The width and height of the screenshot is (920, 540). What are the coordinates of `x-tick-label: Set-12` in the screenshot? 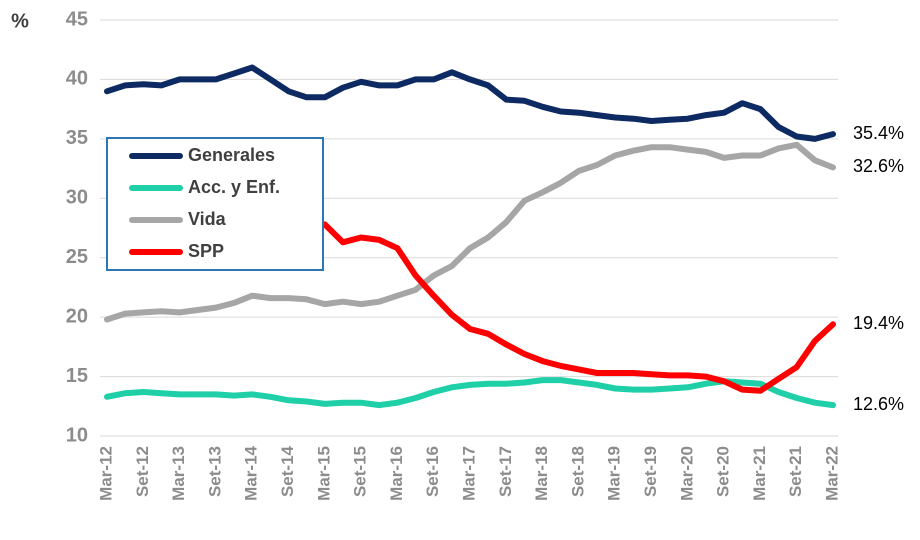 It's located at (142, 471).